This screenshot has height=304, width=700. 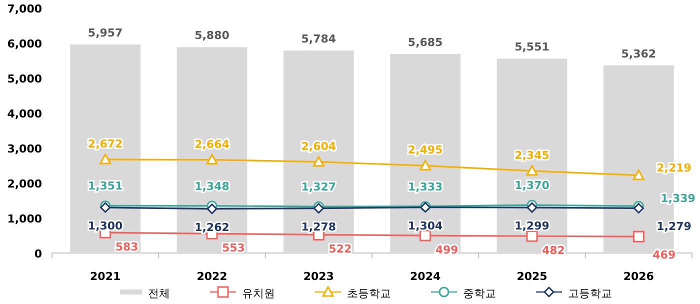 What do you see at coordinates (318, 39) in the screenshot?
I see `data-label: 5,784` at bounding box center [318, 39].